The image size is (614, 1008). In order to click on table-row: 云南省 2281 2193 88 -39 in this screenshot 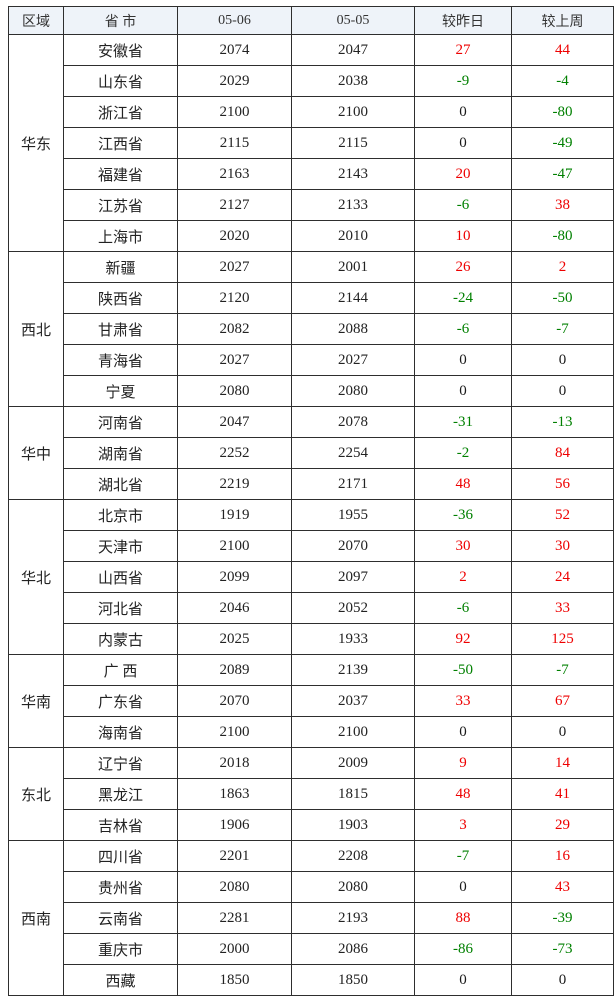, I will do `click(311, 918)`.